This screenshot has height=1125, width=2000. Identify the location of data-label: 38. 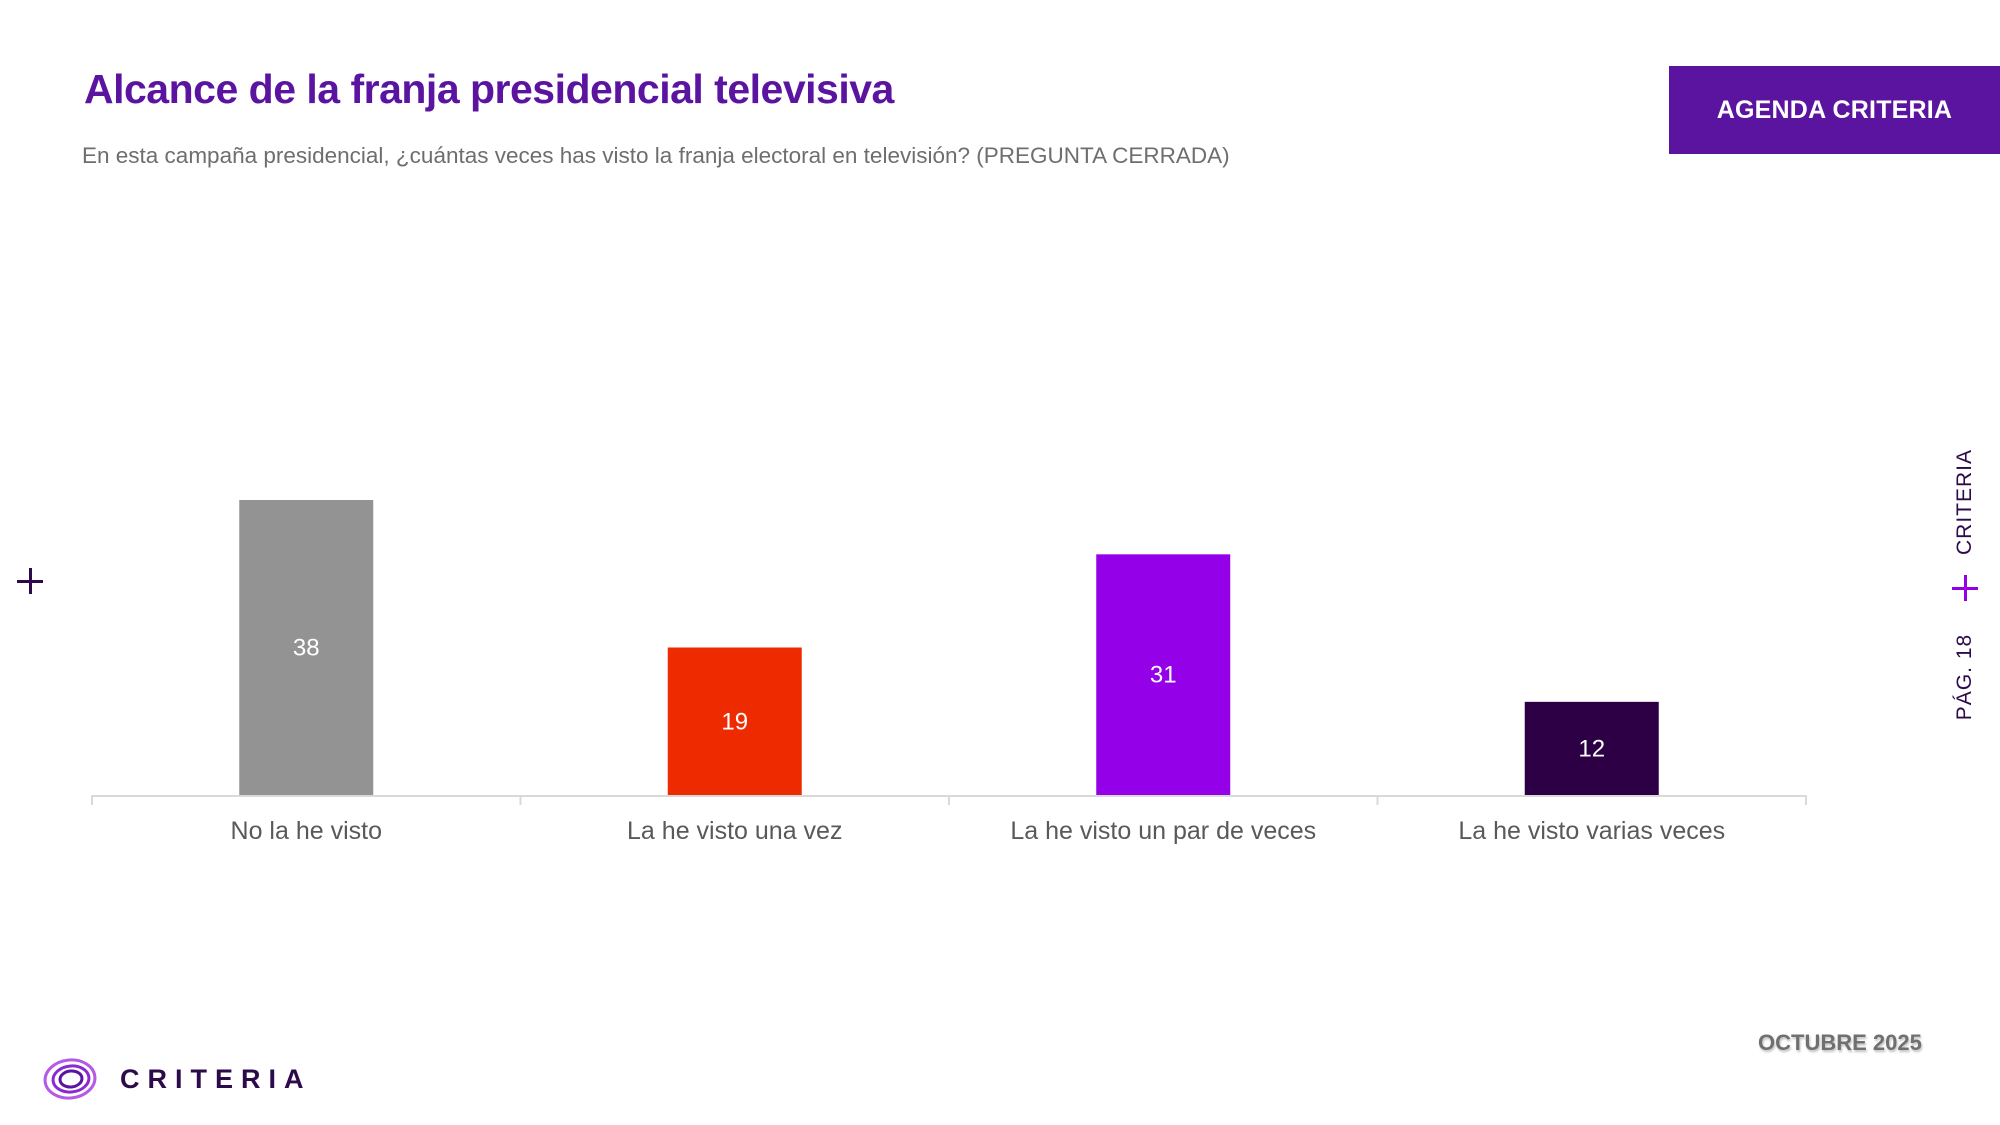
(306, 648).